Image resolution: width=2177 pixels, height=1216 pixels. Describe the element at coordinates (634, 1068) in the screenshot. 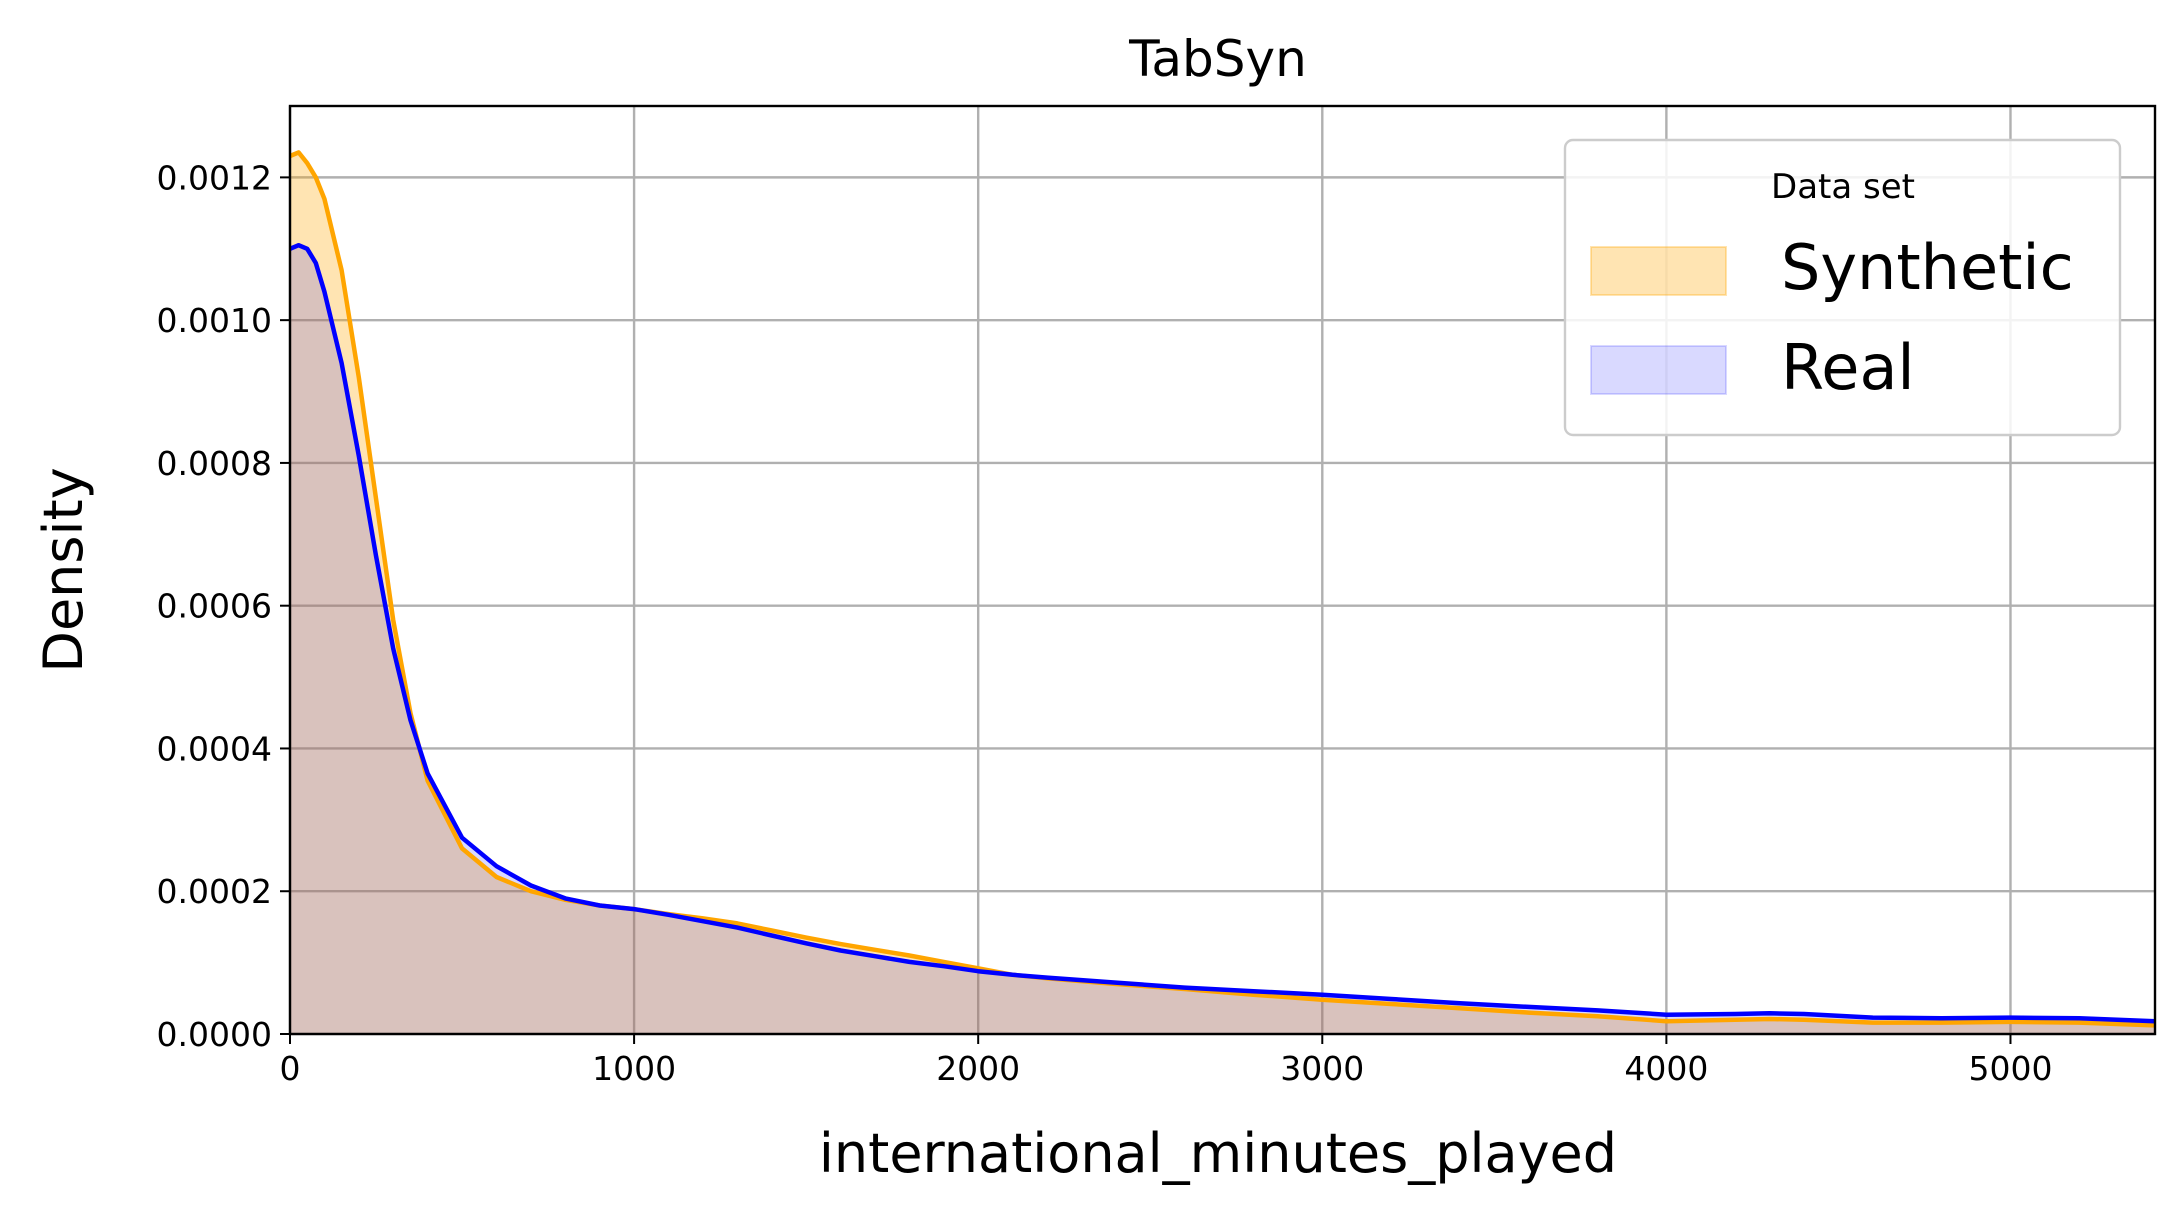

I see `x-tick-label: 1000` at that location.